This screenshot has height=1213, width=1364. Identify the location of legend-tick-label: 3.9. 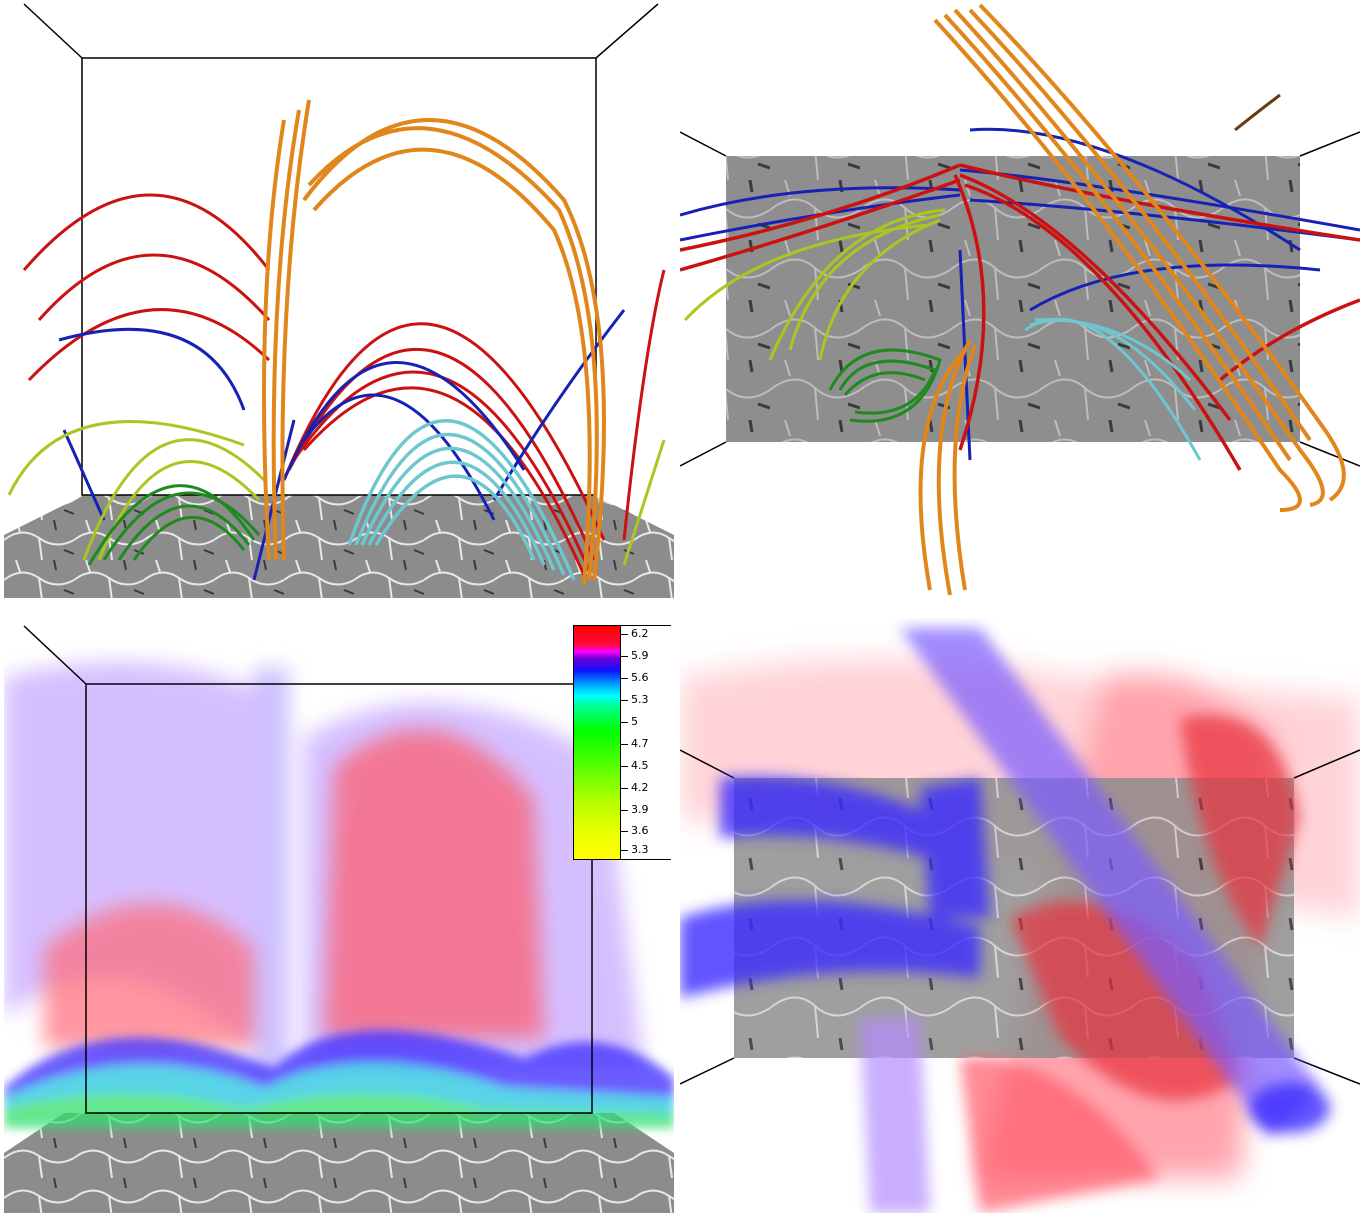
(640, 809).